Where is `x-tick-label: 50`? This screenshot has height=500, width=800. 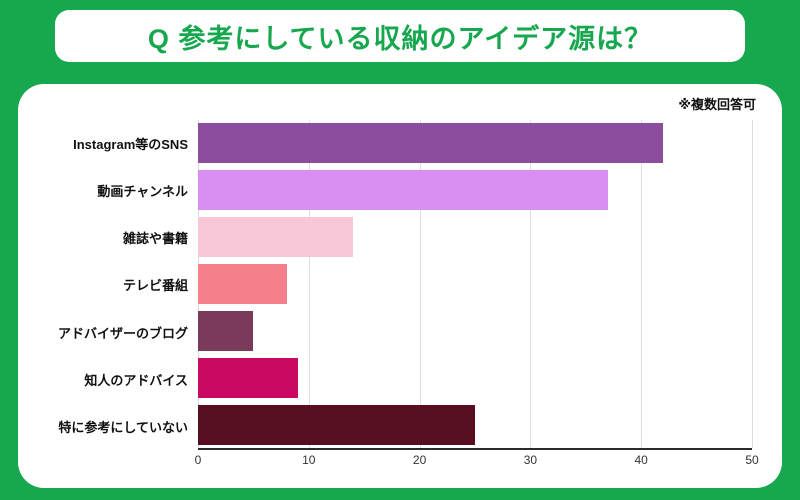
x-tick-label: 50 is located at coordinates (752, 460).